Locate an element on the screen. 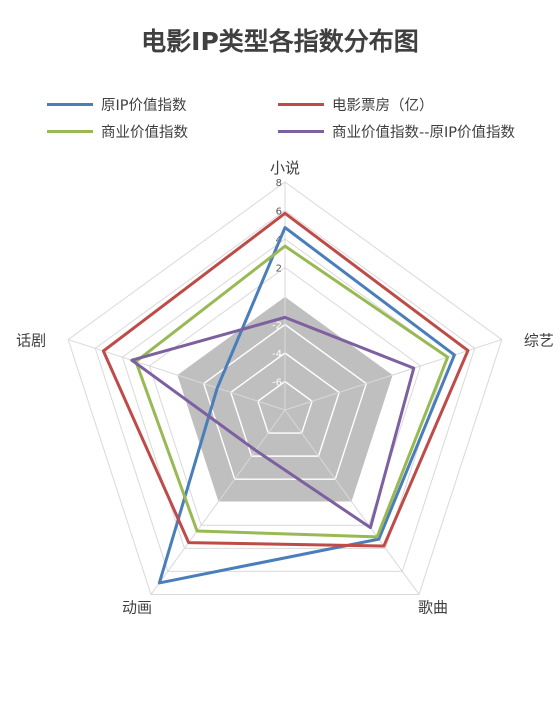  radial-tick-label: 2 is located at coordinates (279, 269).